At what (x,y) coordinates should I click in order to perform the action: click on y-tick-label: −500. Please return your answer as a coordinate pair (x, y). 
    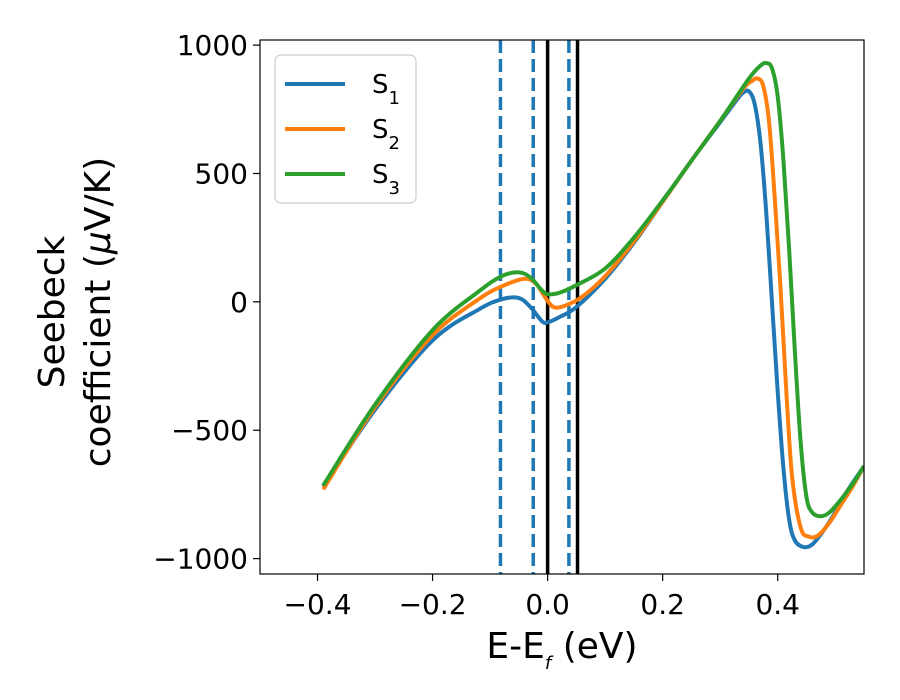
    Looking at the image, I should click on (209, 430).